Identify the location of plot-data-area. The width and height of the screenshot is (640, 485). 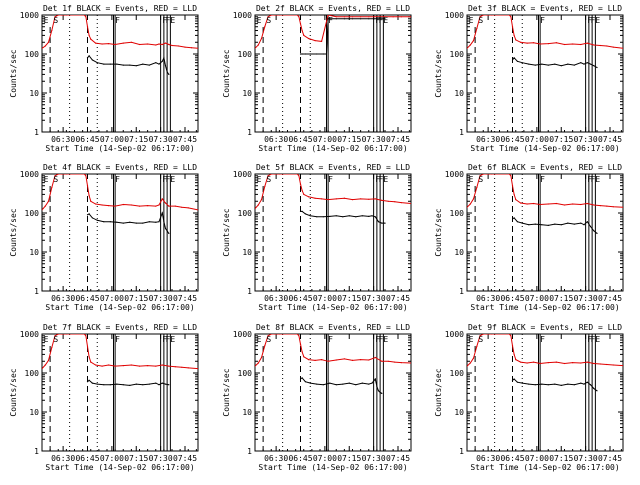
(333, 392).